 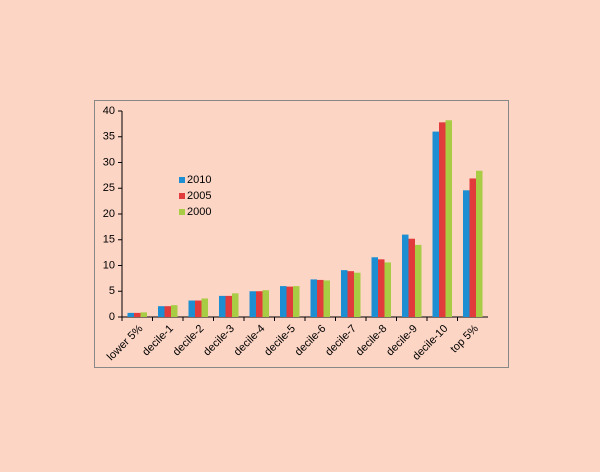 I want to click on x-tick-label: decile-4, so click(x=250, y=341).